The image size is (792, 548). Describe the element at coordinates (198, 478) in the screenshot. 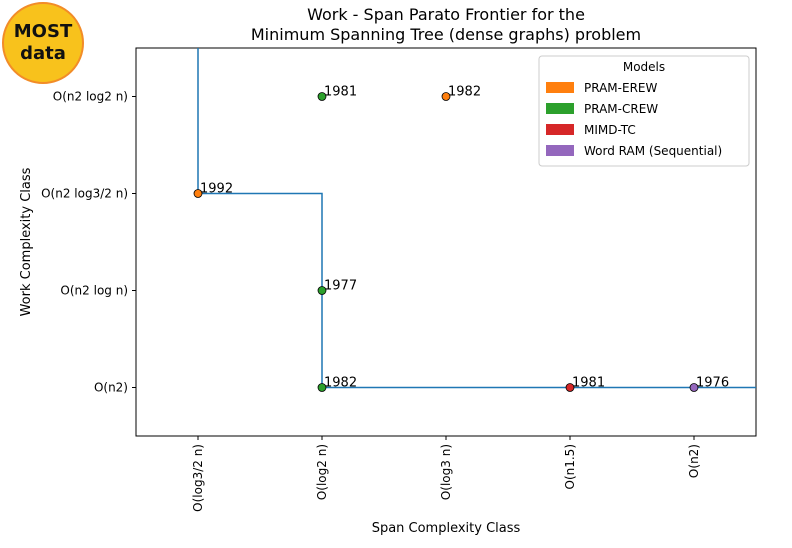

I see `x-tick-label: O(log3/2 n)` at that location.